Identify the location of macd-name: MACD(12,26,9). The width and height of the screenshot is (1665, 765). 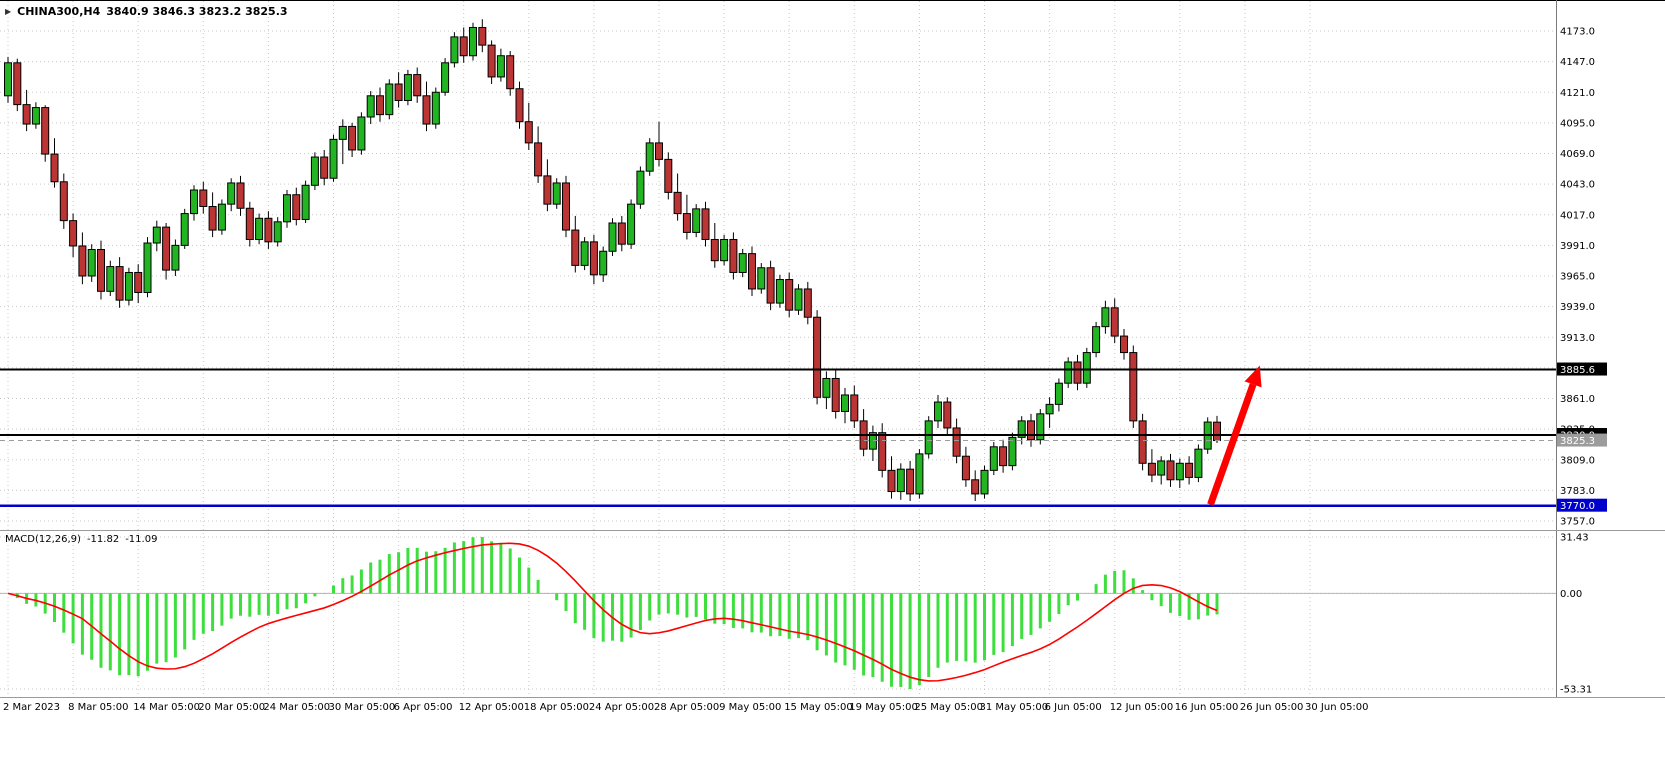
(43, 539).